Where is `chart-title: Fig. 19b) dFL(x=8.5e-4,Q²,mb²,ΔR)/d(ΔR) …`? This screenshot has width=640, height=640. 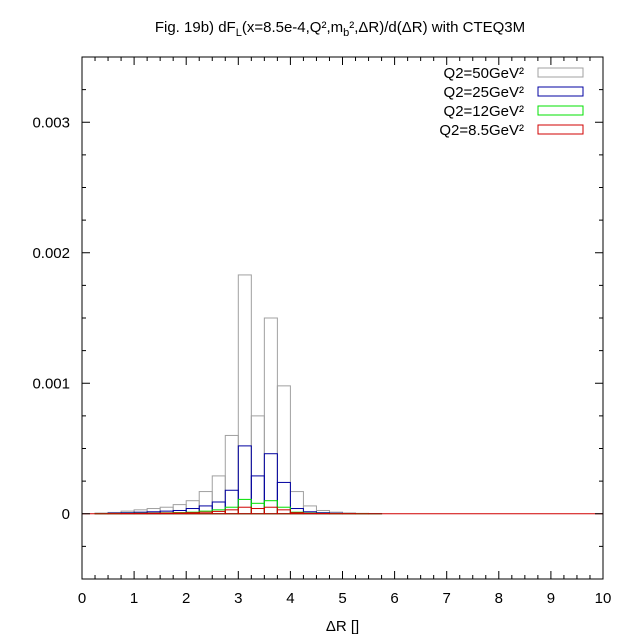 chart-title: Fig. 19b) dFL(x=8.5e-4,Q²,mb²,ΔR)/d(ΔR) … is located at coordinates (340, 29).